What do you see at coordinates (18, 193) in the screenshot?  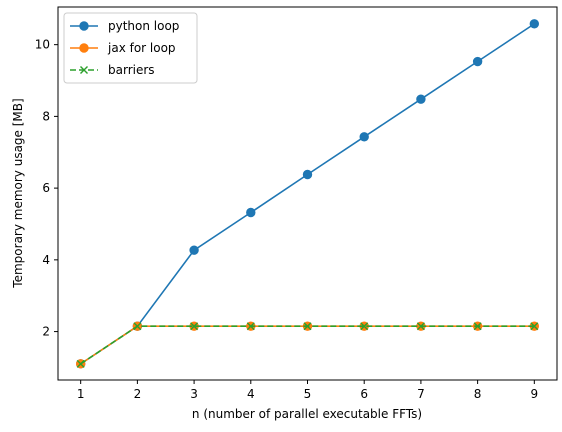 I see `y-axis-label: Temporary memory usage [MB]` at bounding box center [18, 193].